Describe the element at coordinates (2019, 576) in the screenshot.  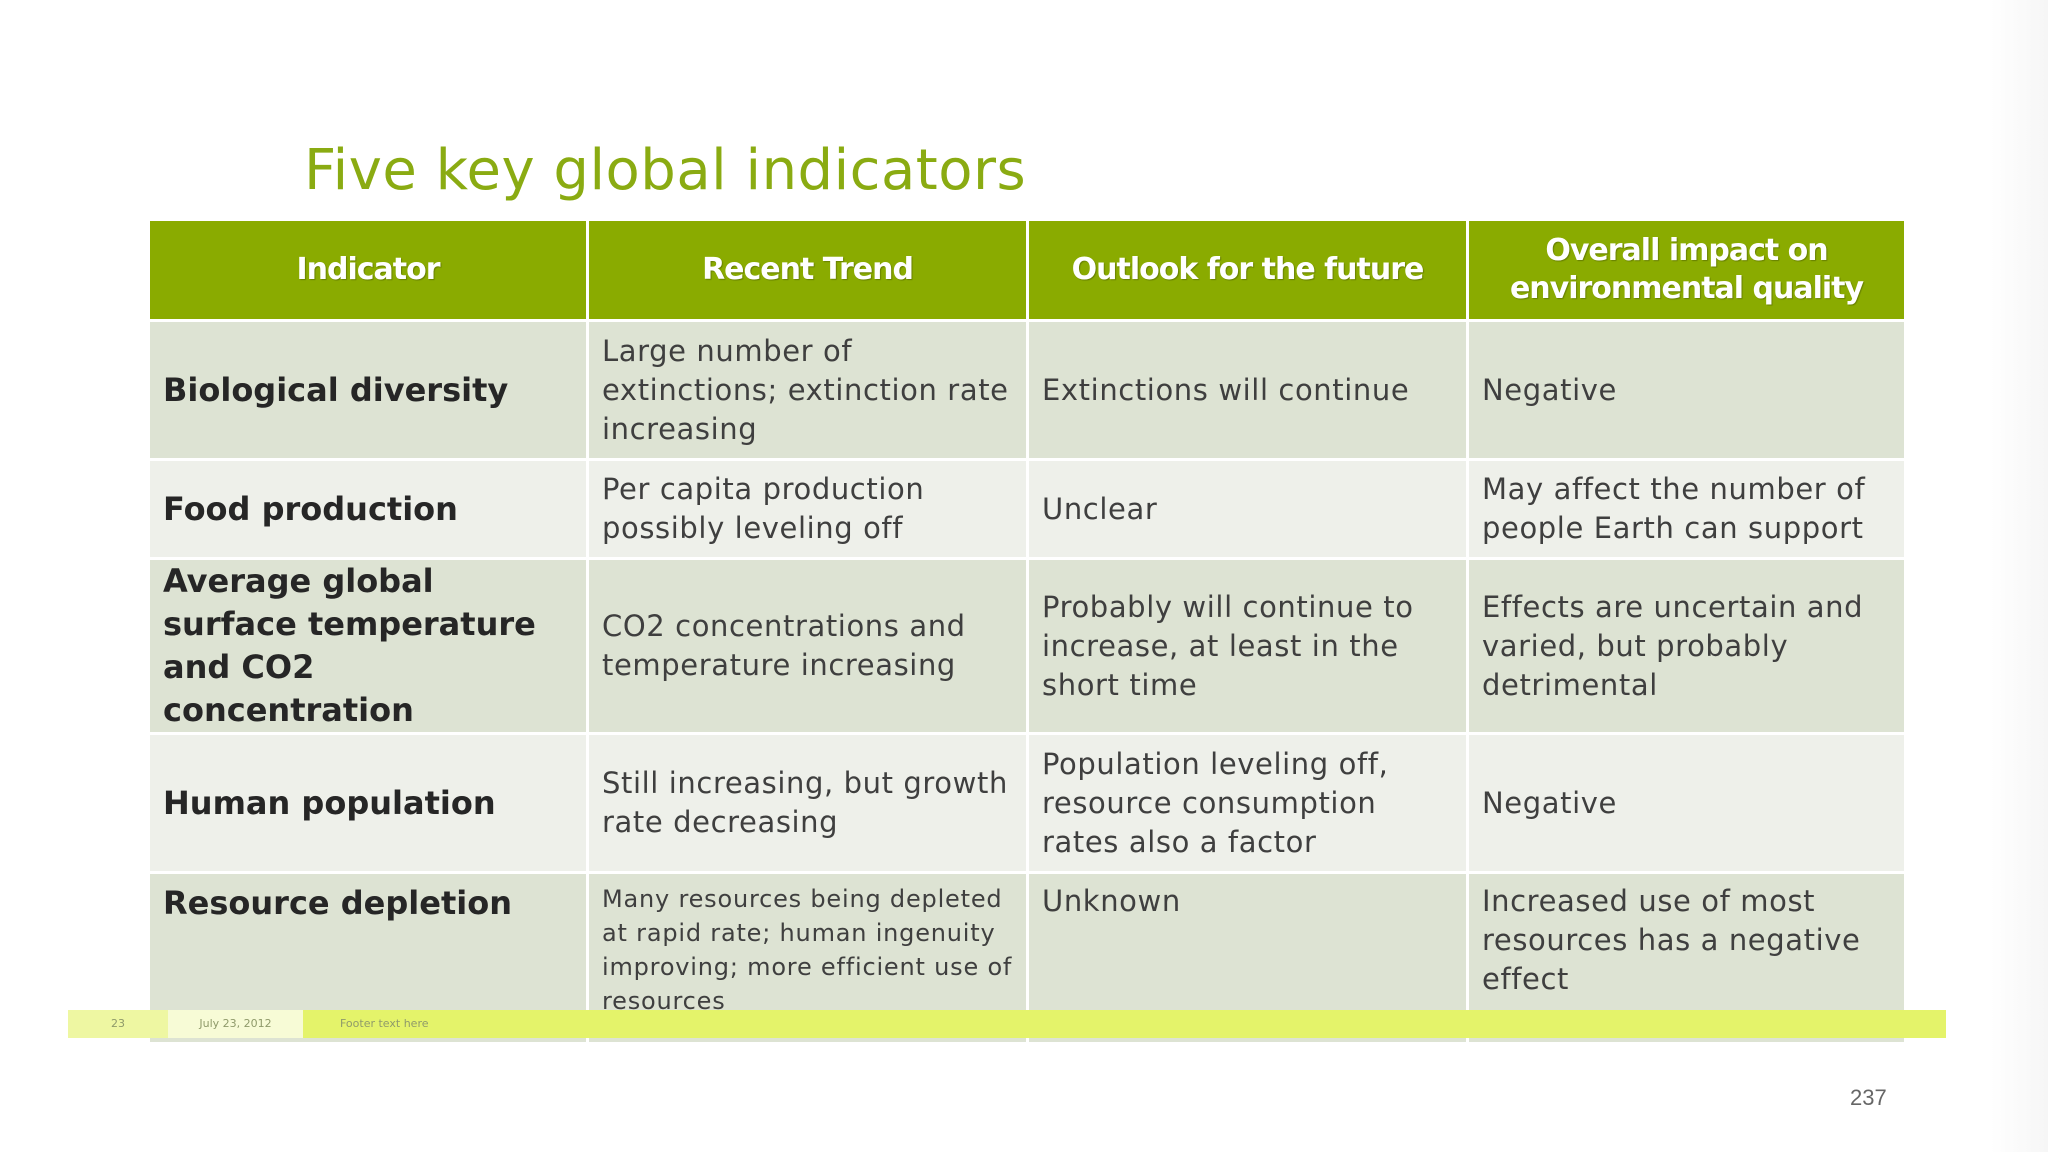
I see `page-edge-shadow` at that location.